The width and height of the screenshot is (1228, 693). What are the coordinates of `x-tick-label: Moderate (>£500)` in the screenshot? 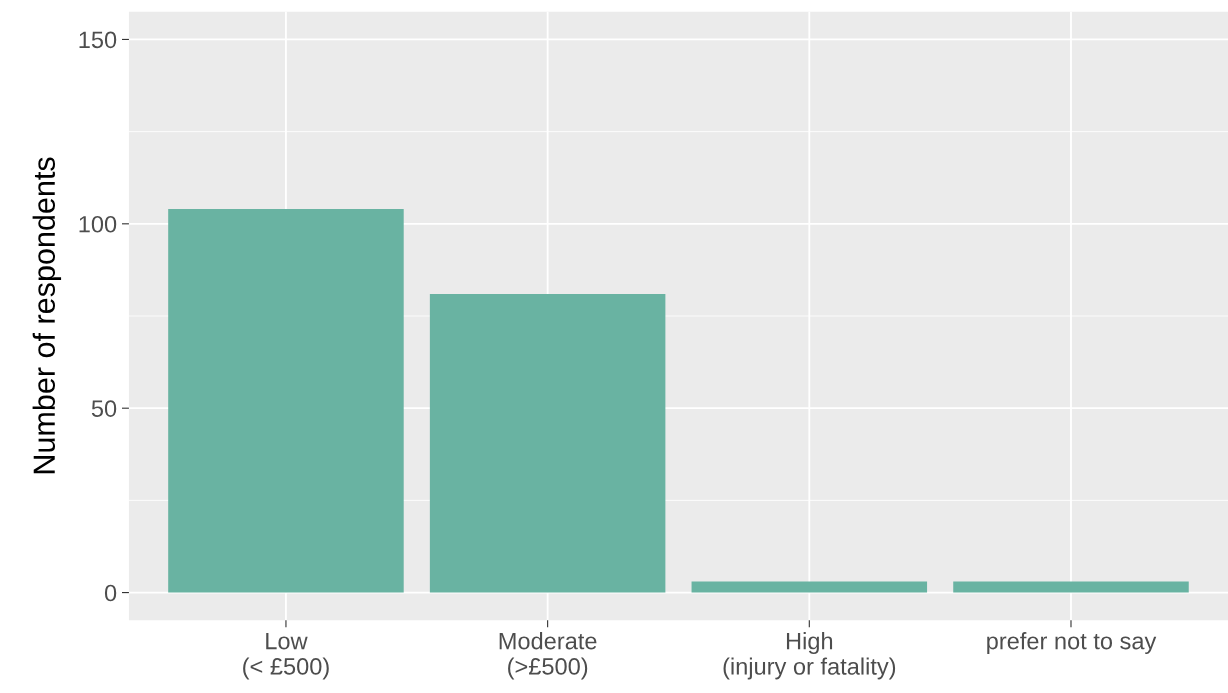 It's located at (548, 656).